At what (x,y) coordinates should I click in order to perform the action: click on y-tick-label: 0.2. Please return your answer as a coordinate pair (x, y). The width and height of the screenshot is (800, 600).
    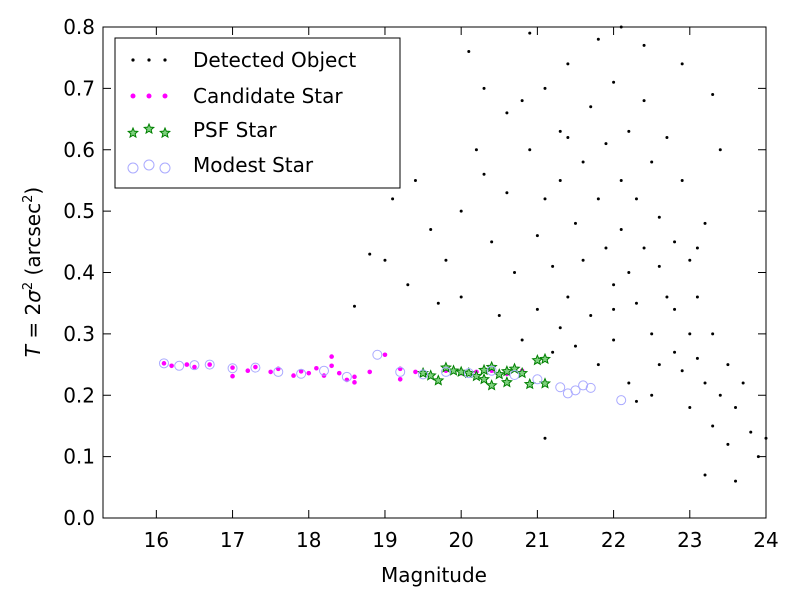
    Looking at the image, I should click on (79, 395).